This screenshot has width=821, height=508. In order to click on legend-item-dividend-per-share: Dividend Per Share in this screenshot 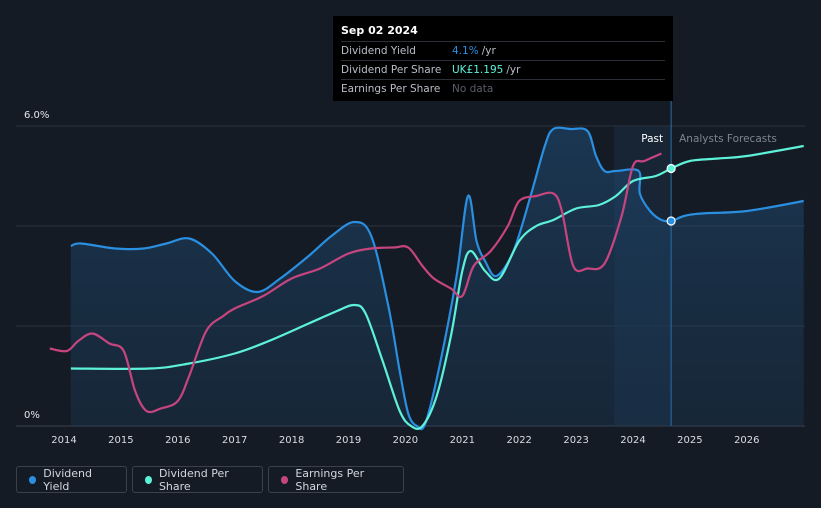, I will do `click(197, 479)`.